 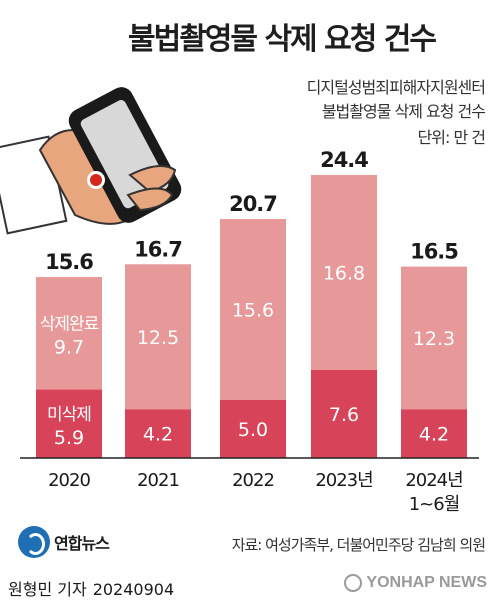 What do you see at coordinates (282, 39) in the screenshot?
I see `chart-title: 불법촬영물 삭제 요청 건수` at bounding box center [282, 39].